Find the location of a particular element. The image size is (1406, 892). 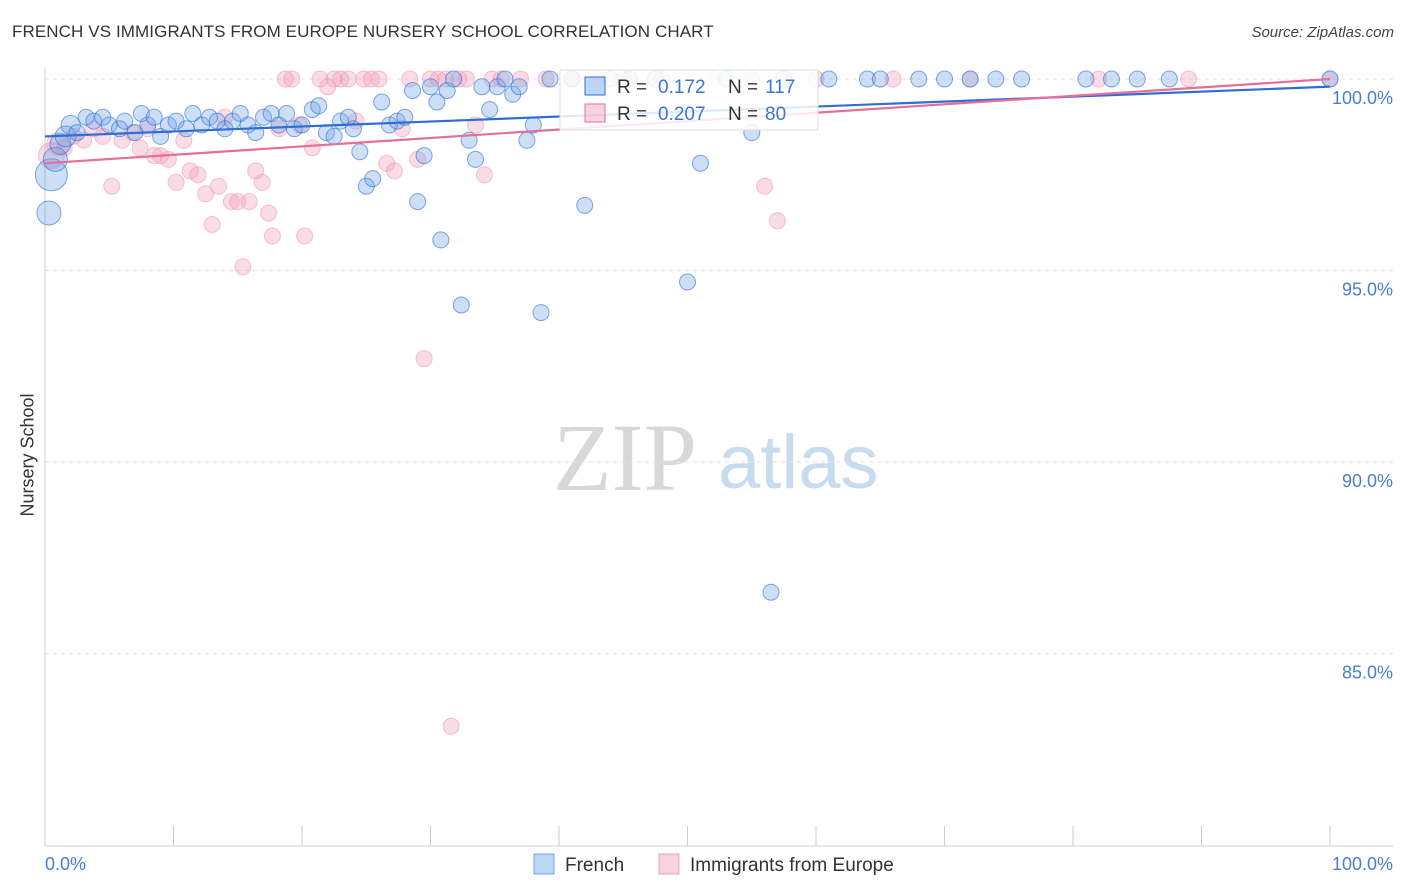

x-tick-label: 100.0% is located at coordinates (1362, 864).